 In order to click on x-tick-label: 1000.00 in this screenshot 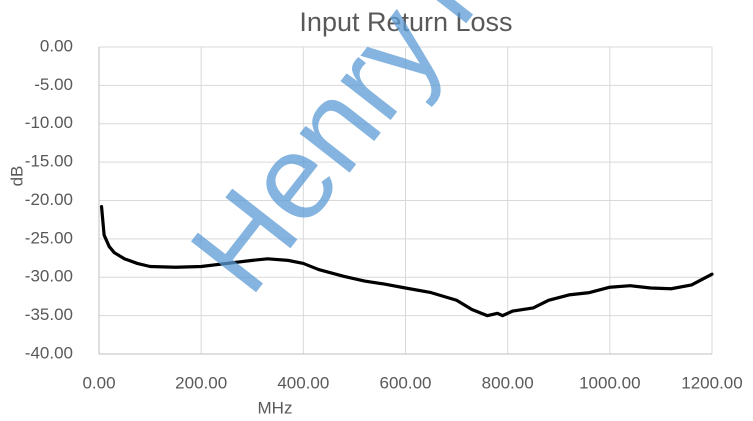, I will do `click(609, 382)`.